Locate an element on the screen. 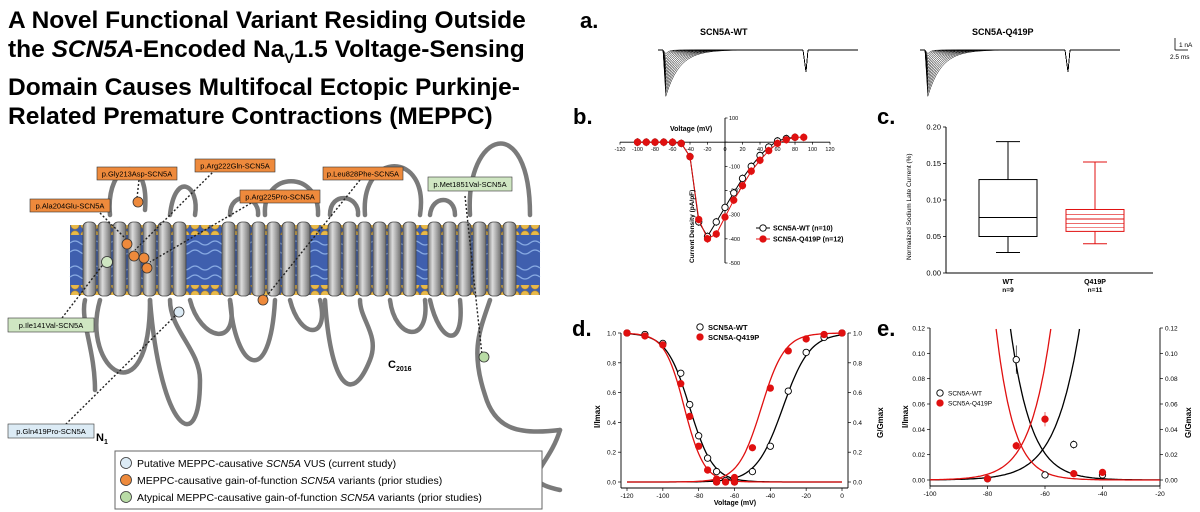 This screenshot has height=512, width=1200. title-line-2: the SCN5A-Encoded NaV1.5 Voltage-Sensing is located at coordinates (288, 54).